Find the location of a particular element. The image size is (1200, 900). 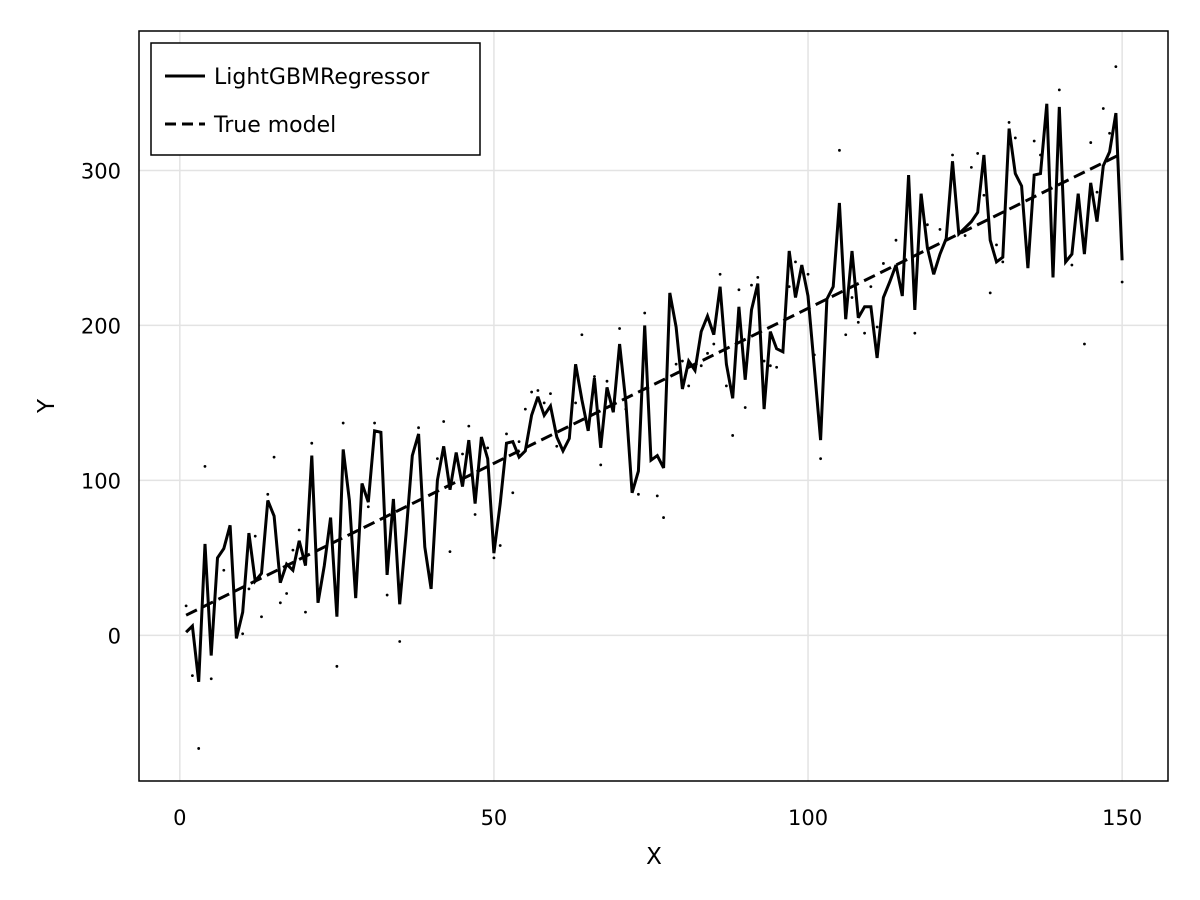

y-tick-label: 0 is located at coordinates (114, 636).